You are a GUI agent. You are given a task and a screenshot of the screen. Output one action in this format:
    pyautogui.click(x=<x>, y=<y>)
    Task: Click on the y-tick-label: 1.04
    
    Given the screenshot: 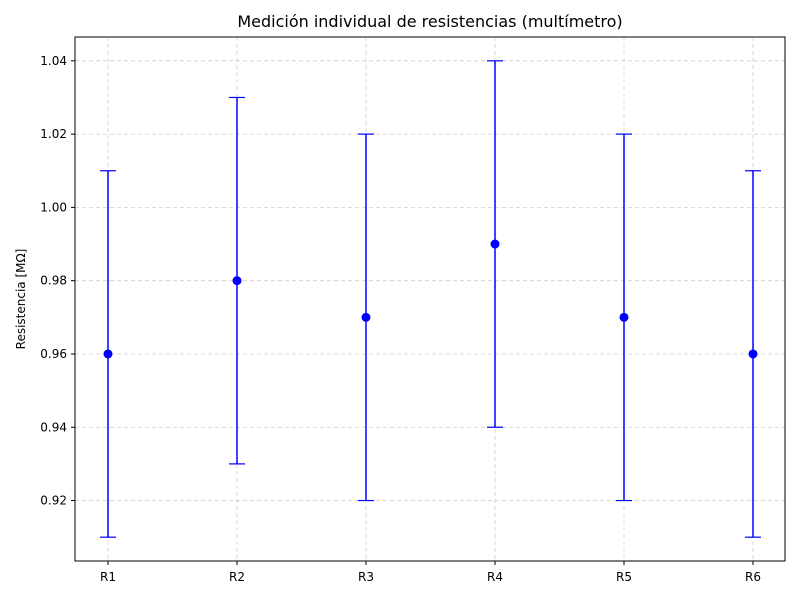 What is the action you would take?
    pyautogui.click(x=53, y=61)
    